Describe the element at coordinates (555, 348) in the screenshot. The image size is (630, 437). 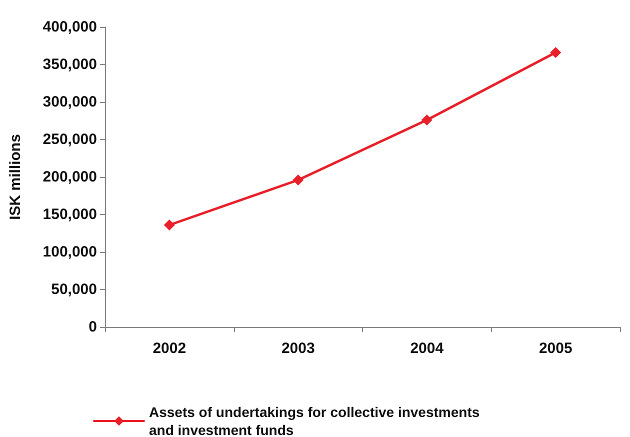
I see `x-tick-label: 2005` at that location.